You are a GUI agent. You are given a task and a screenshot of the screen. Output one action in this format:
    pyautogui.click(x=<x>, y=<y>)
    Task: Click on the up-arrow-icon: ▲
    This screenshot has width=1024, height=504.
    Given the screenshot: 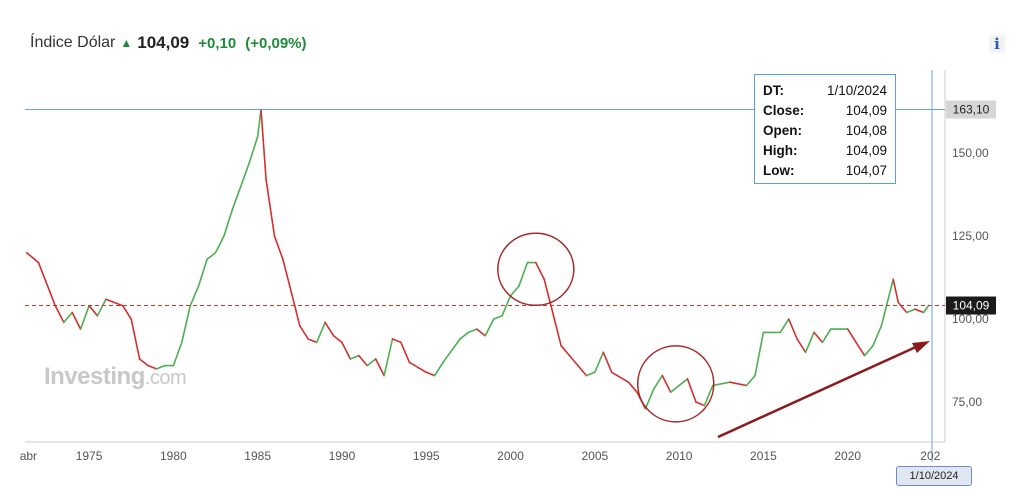 What is the action you would take?
    pyautogui.click(x=126, y=43)
    